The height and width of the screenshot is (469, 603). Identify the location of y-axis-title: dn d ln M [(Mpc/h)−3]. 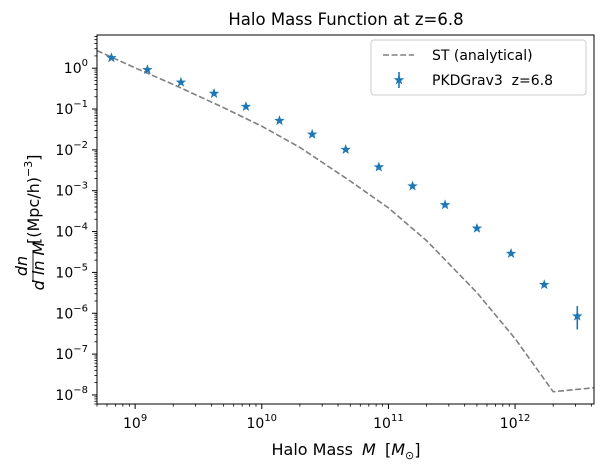
(30, 223).